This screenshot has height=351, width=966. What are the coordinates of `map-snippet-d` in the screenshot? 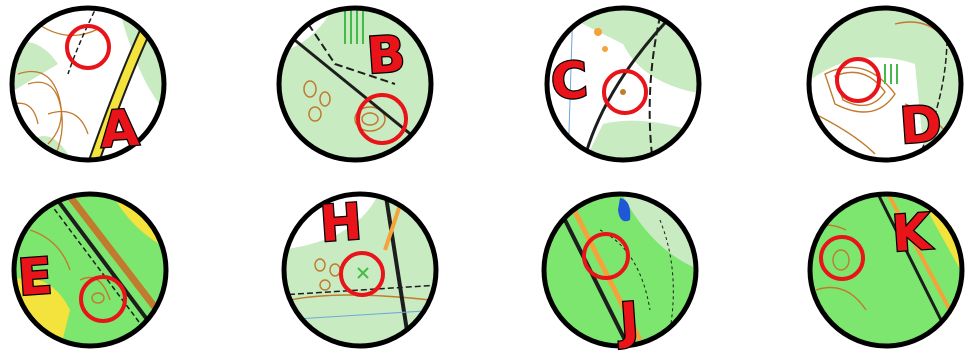 It's located at (885, 84).